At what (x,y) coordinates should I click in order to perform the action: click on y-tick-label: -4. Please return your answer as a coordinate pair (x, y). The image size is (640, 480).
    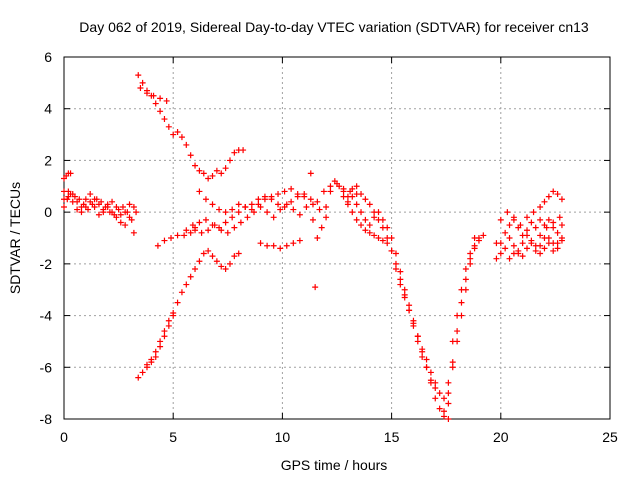
    Looking at the image, I should click on (46, 316).